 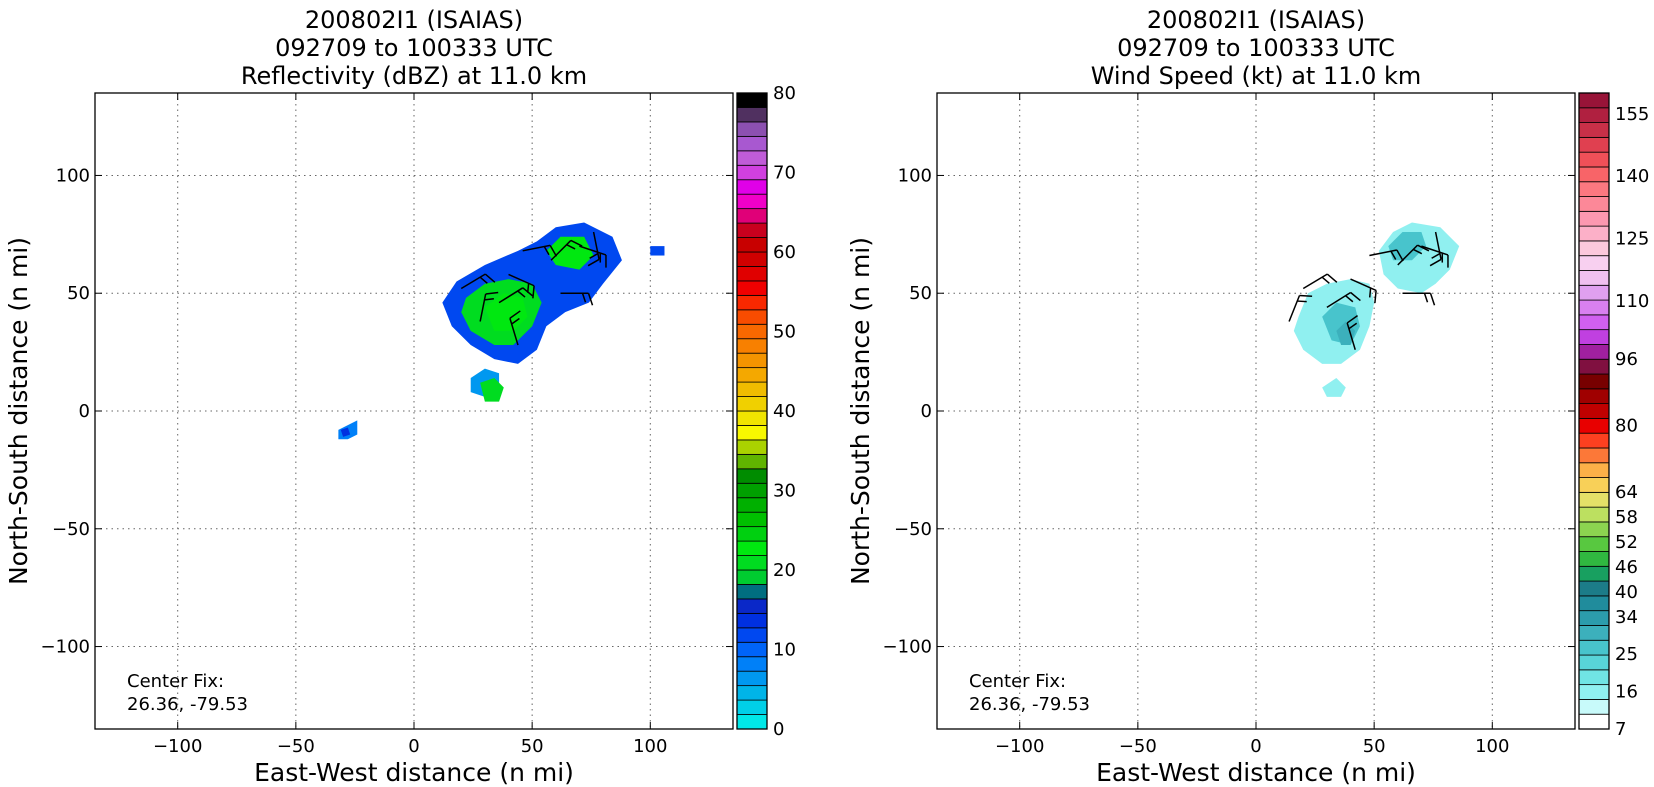 I want to click on y-axis-label: North-South distance (n mi), so click(x=18, y=411).